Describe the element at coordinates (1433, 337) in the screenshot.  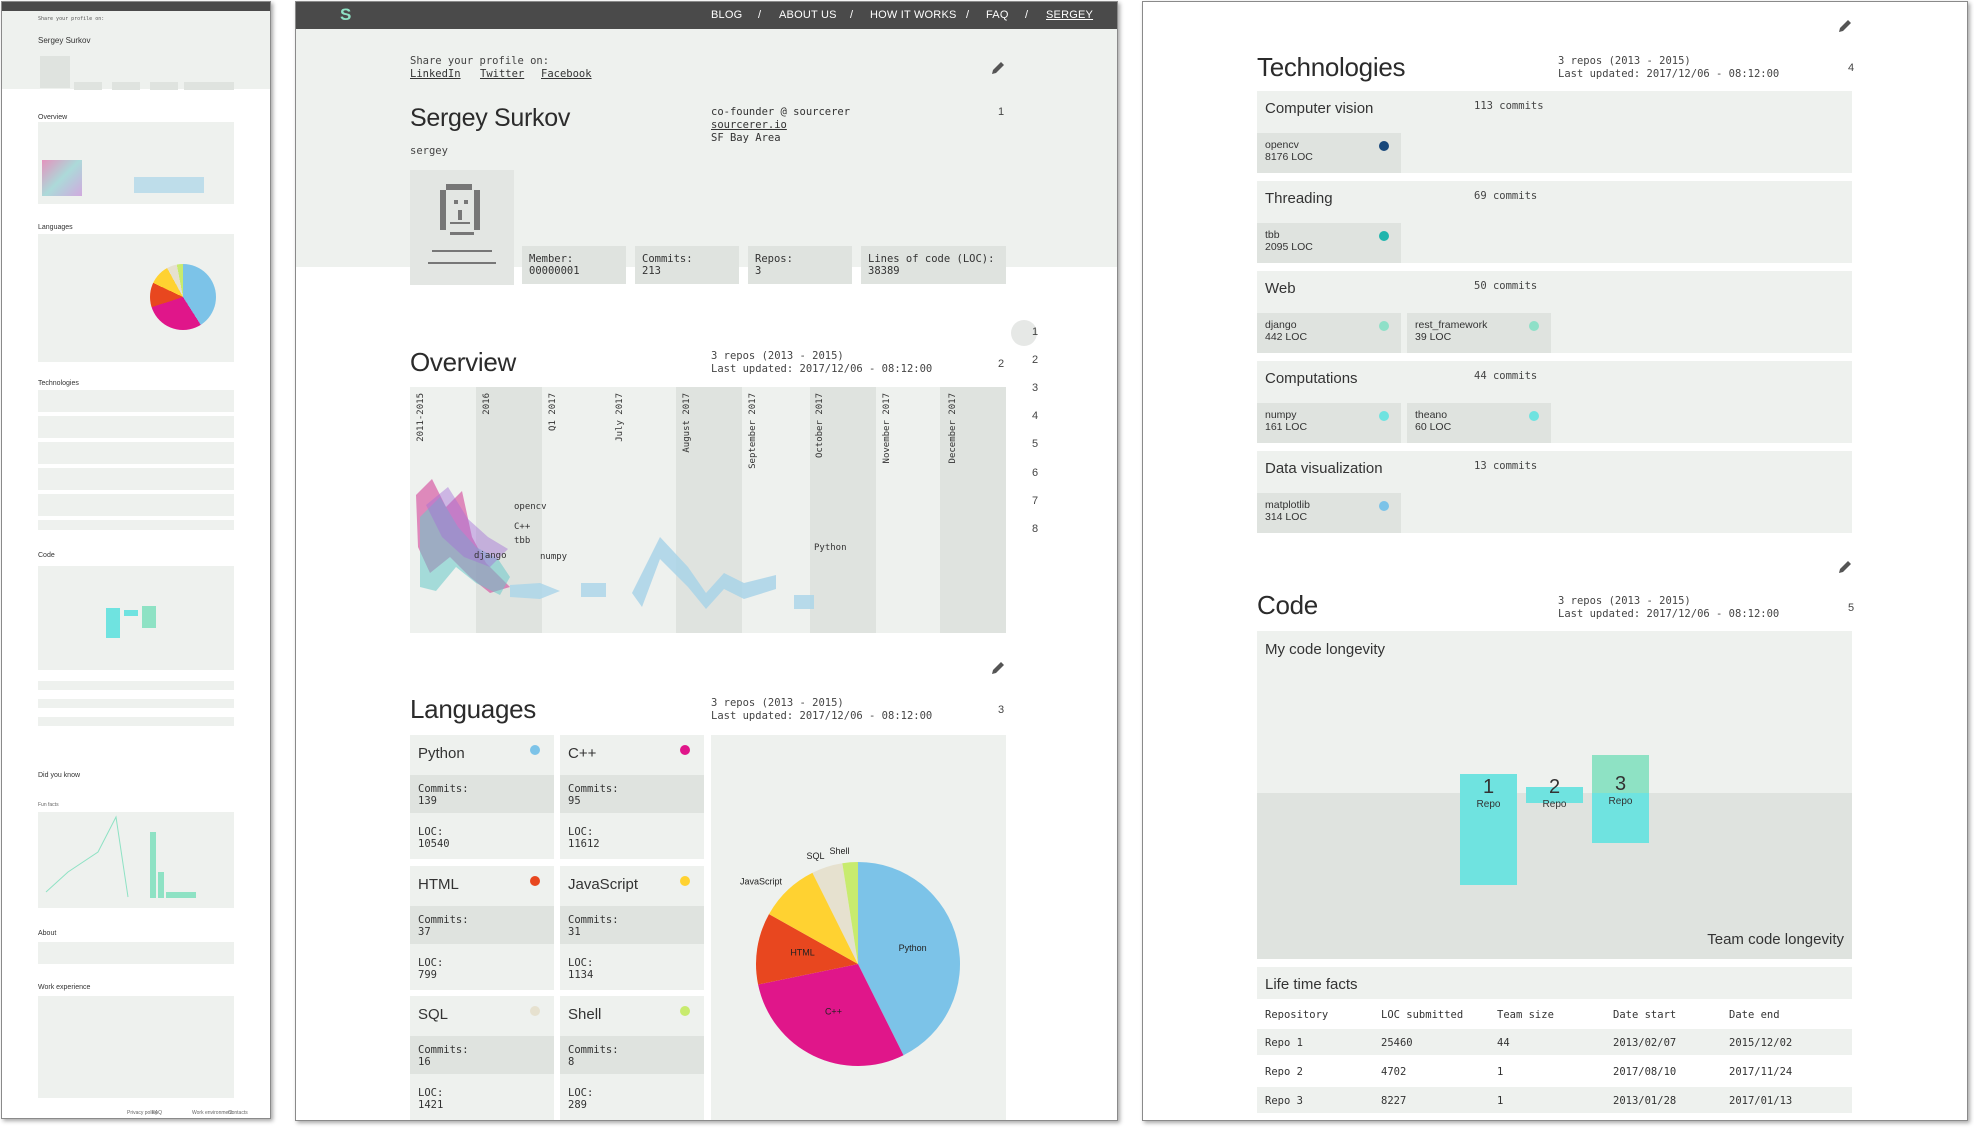
I see `lib-loc: 39 LOC` at that location.